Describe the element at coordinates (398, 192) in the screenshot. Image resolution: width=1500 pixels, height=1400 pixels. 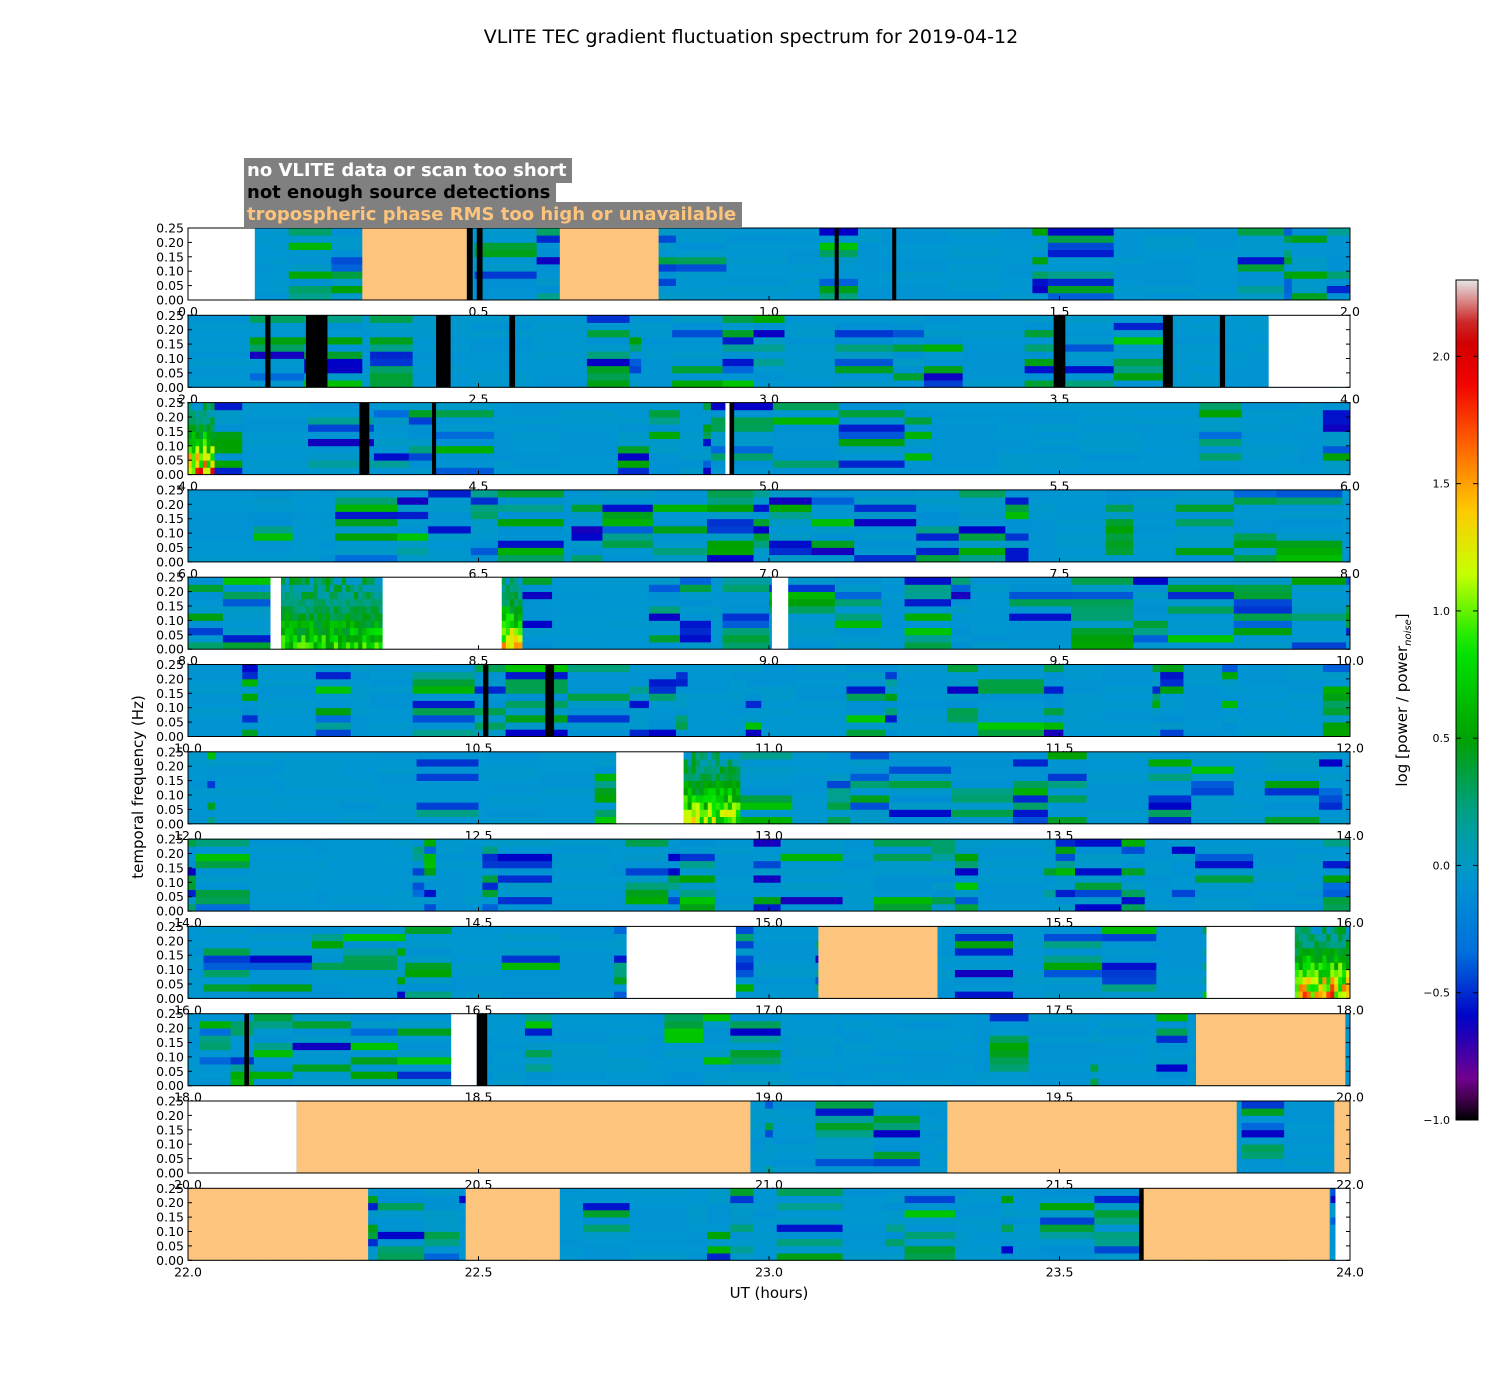
I see `legend-entry-detections: not enough source detections` at that location.